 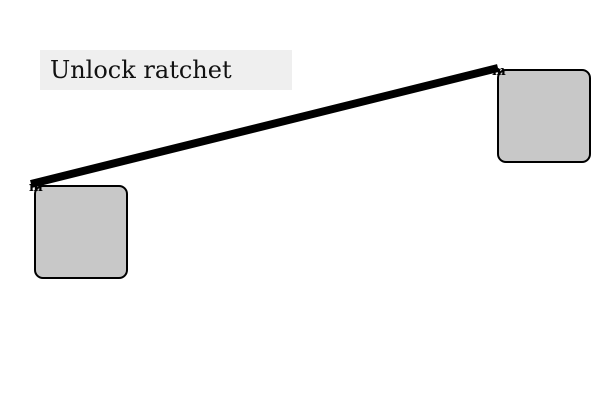 What do you see at coordinates (499, 71) in the screenshot?
I see `right-anchor-label: m` at bounding box center [499, 71].